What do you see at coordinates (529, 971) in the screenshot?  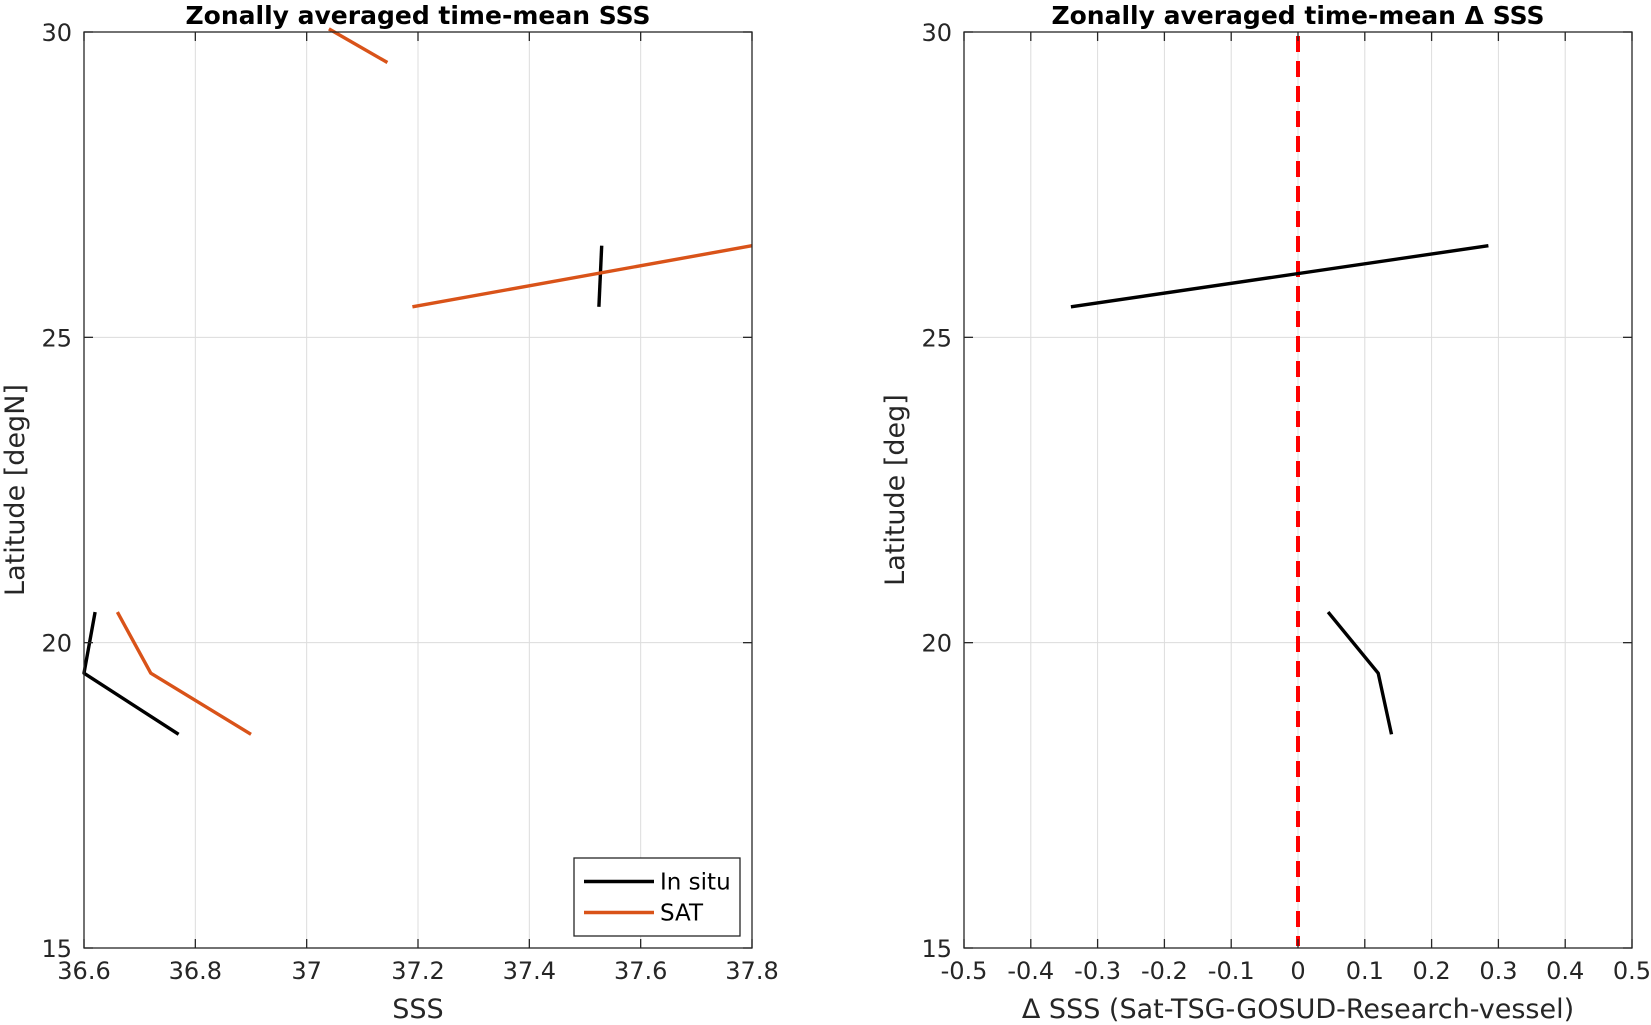 I see `x-tick-label: 37.4` at bounding box center [529, 971].